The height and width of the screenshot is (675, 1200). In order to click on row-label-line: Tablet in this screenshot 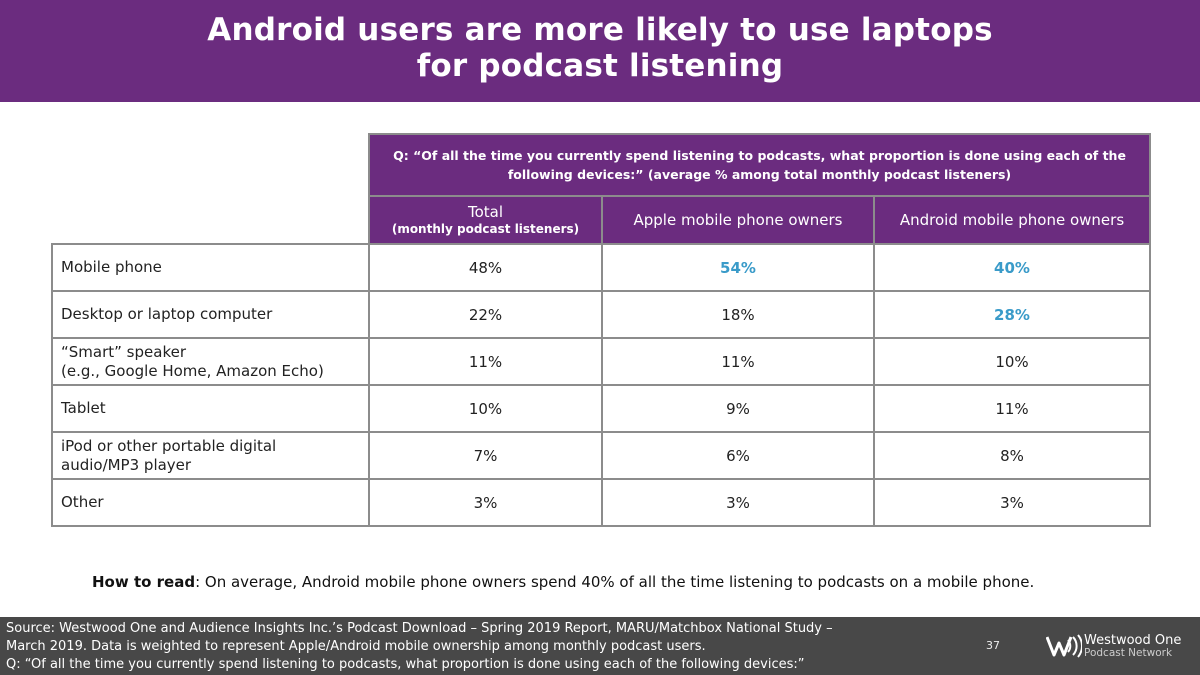, I will do `click(83, 408)`.